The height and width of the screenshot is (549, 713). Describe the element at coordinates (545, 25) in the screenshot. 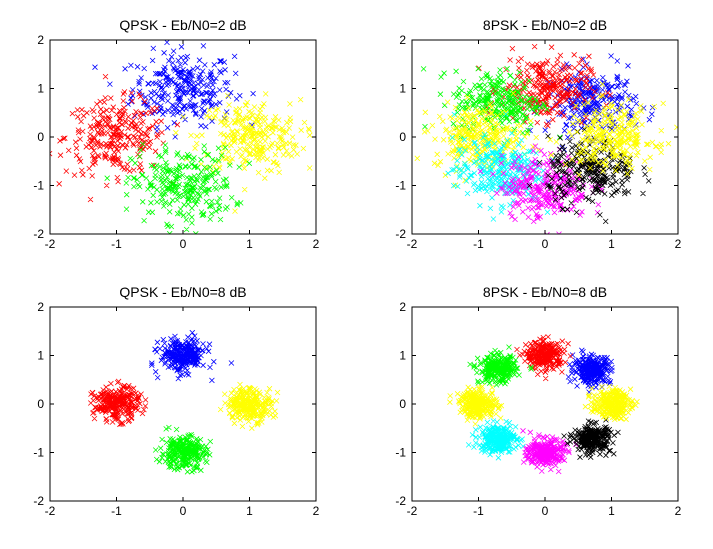

I see `subplot-title: 8PSK - Eb/N0=2 dB` at that location.